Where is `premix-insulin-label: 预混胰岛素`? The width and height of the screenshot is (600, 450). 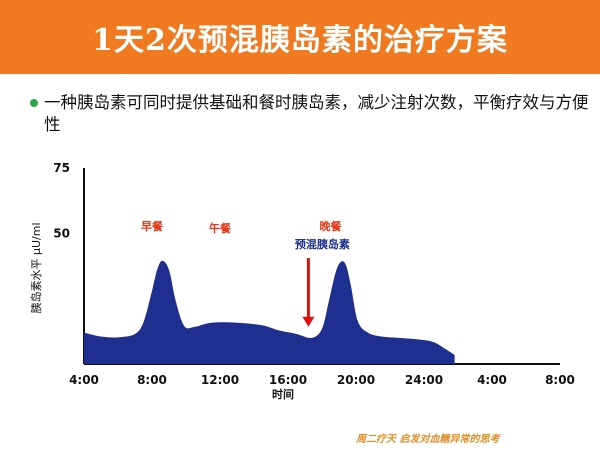
premix-insulin-label: 预混胰岛素 is located at coordinates (322, 244).